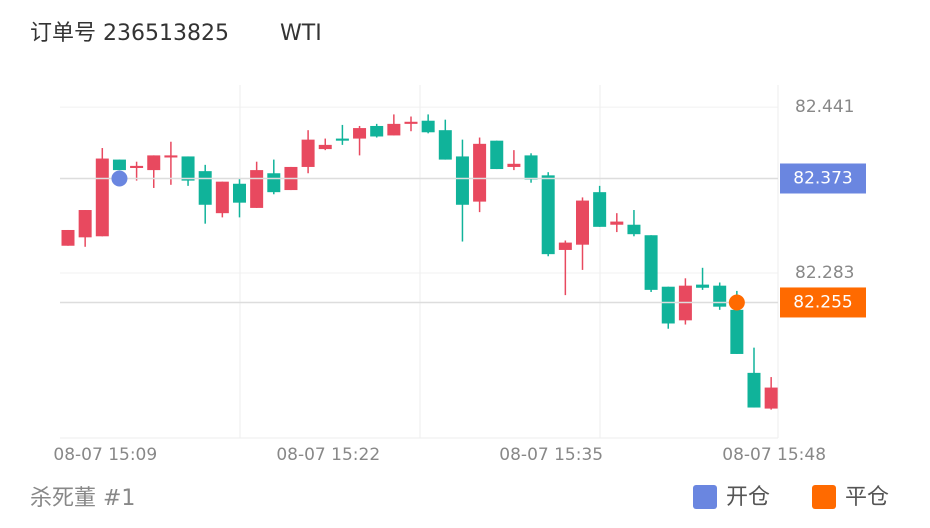 This screenshot has width=930, height=528. I want to click on subtitle: 杀死董 #1, so click(82, 498).